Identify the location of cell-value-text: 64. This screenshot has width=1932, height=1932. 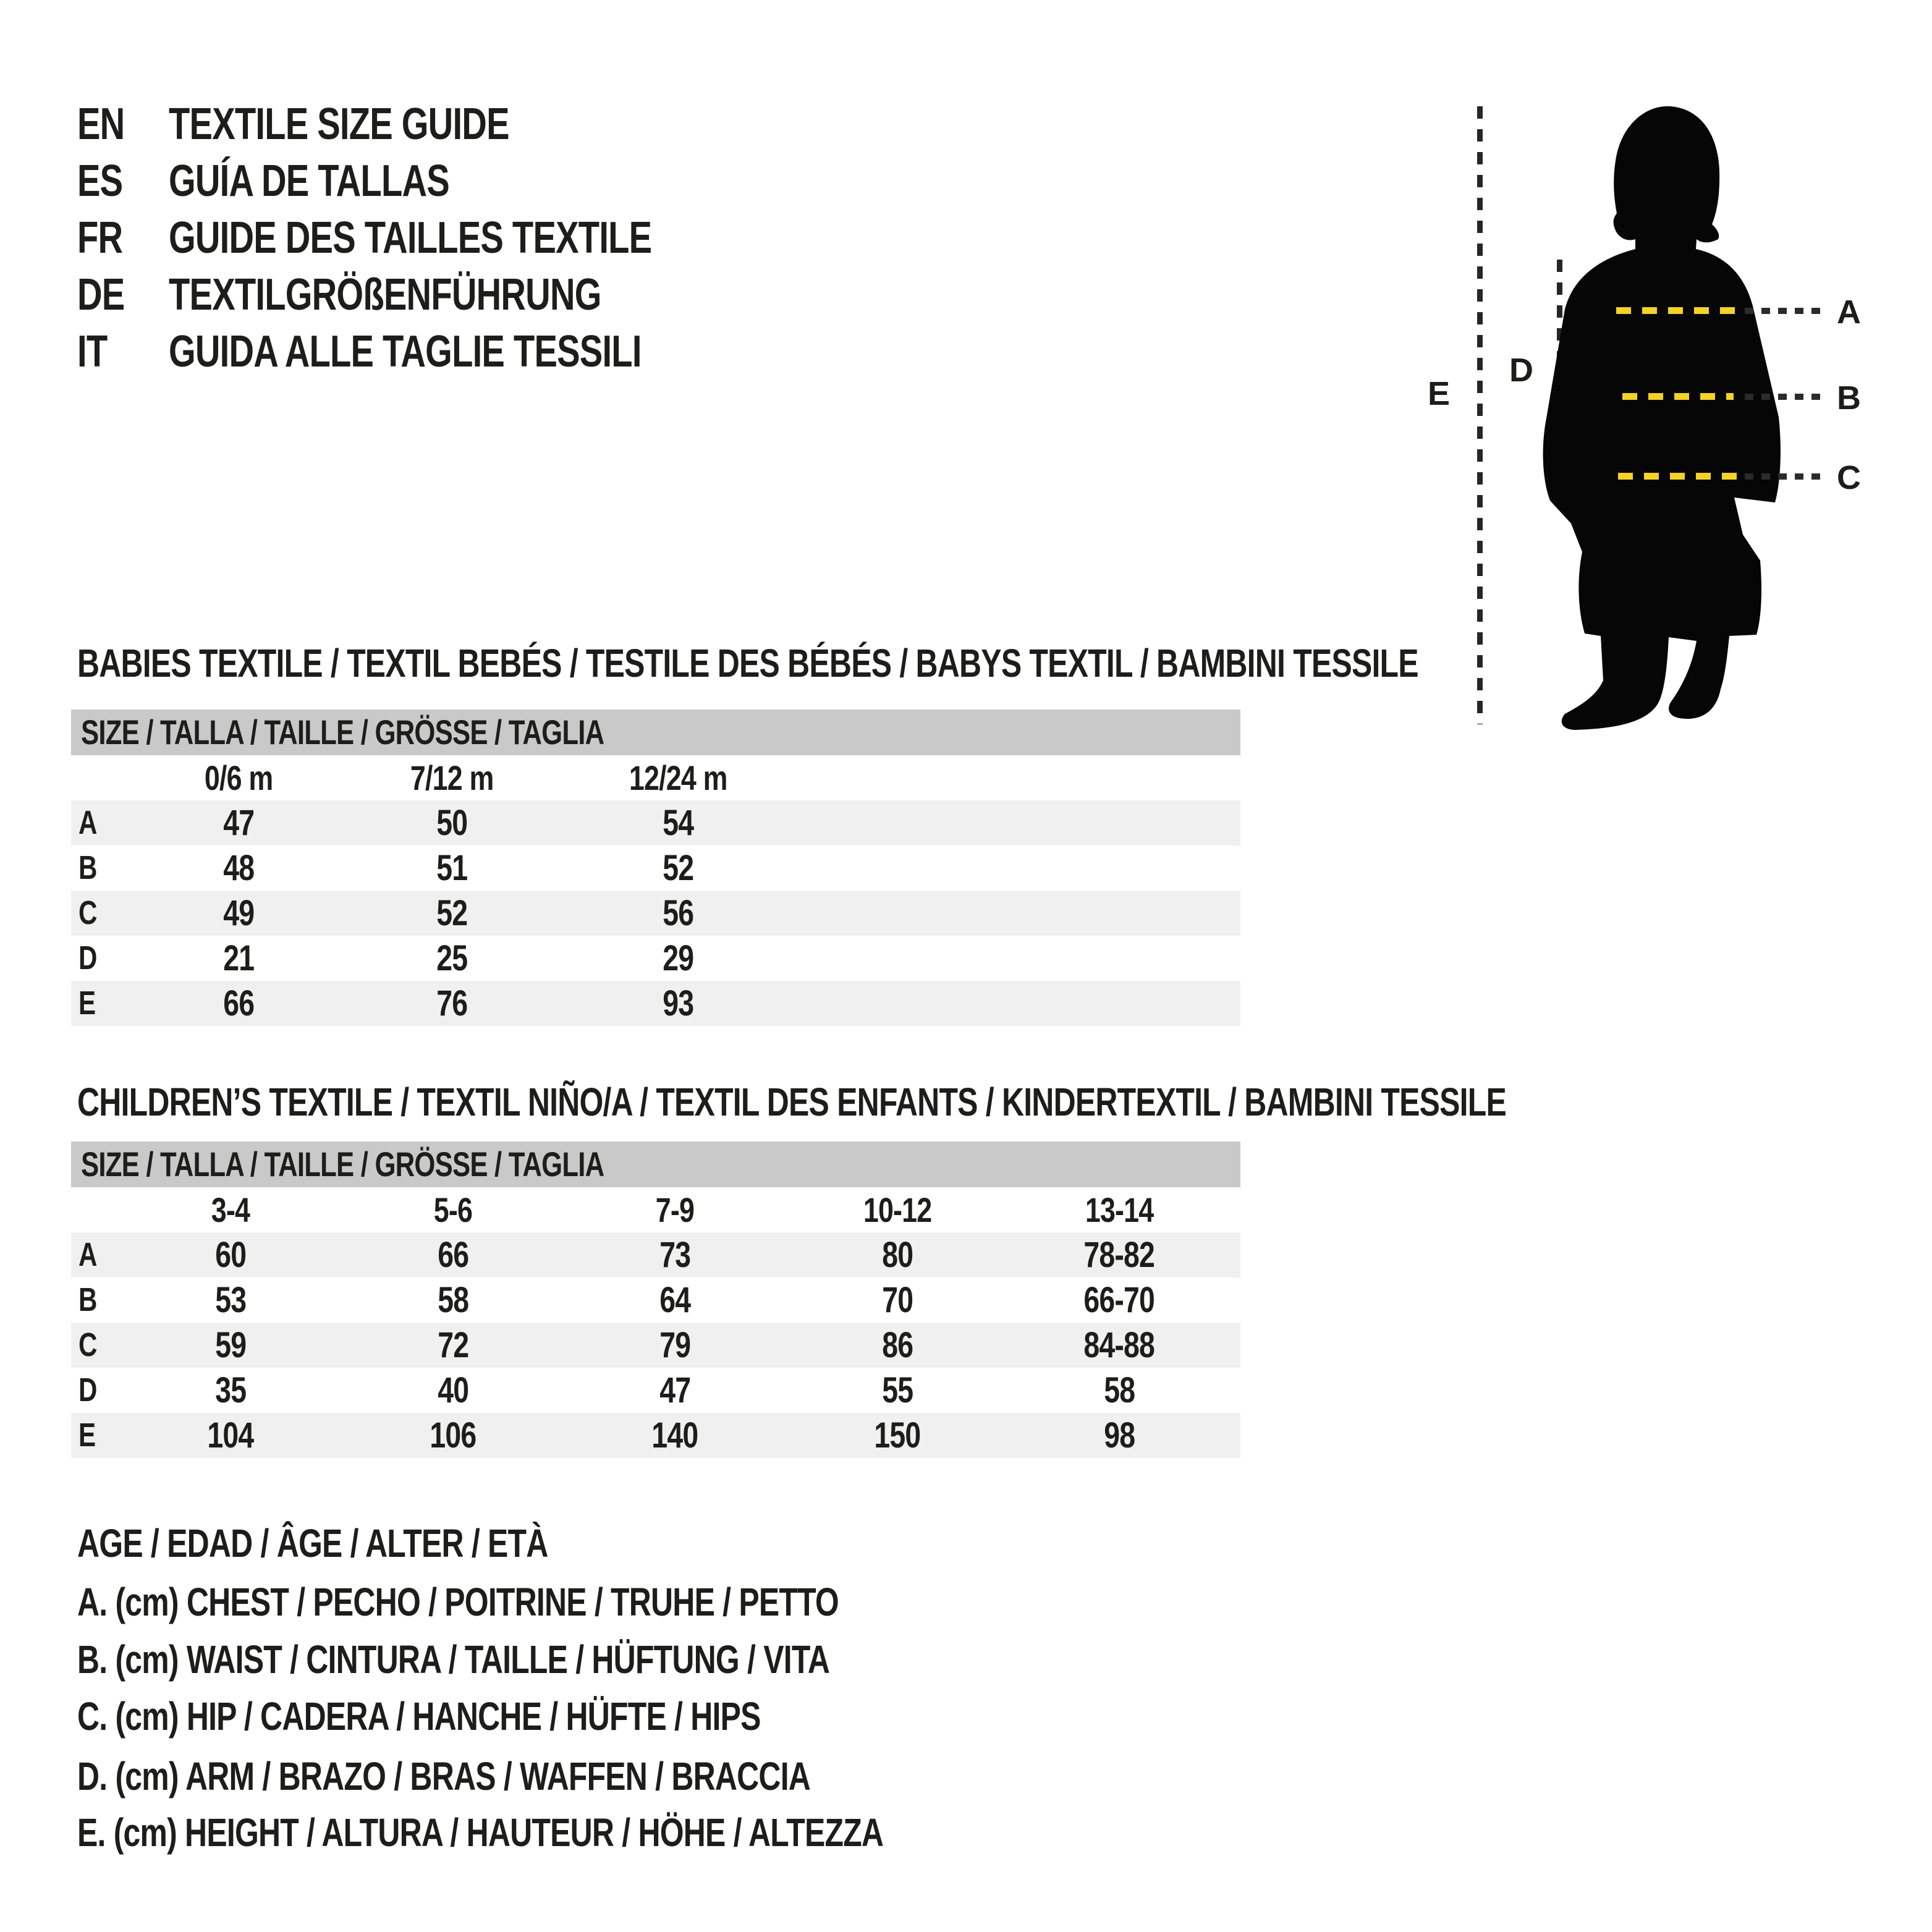
(675, 1300).